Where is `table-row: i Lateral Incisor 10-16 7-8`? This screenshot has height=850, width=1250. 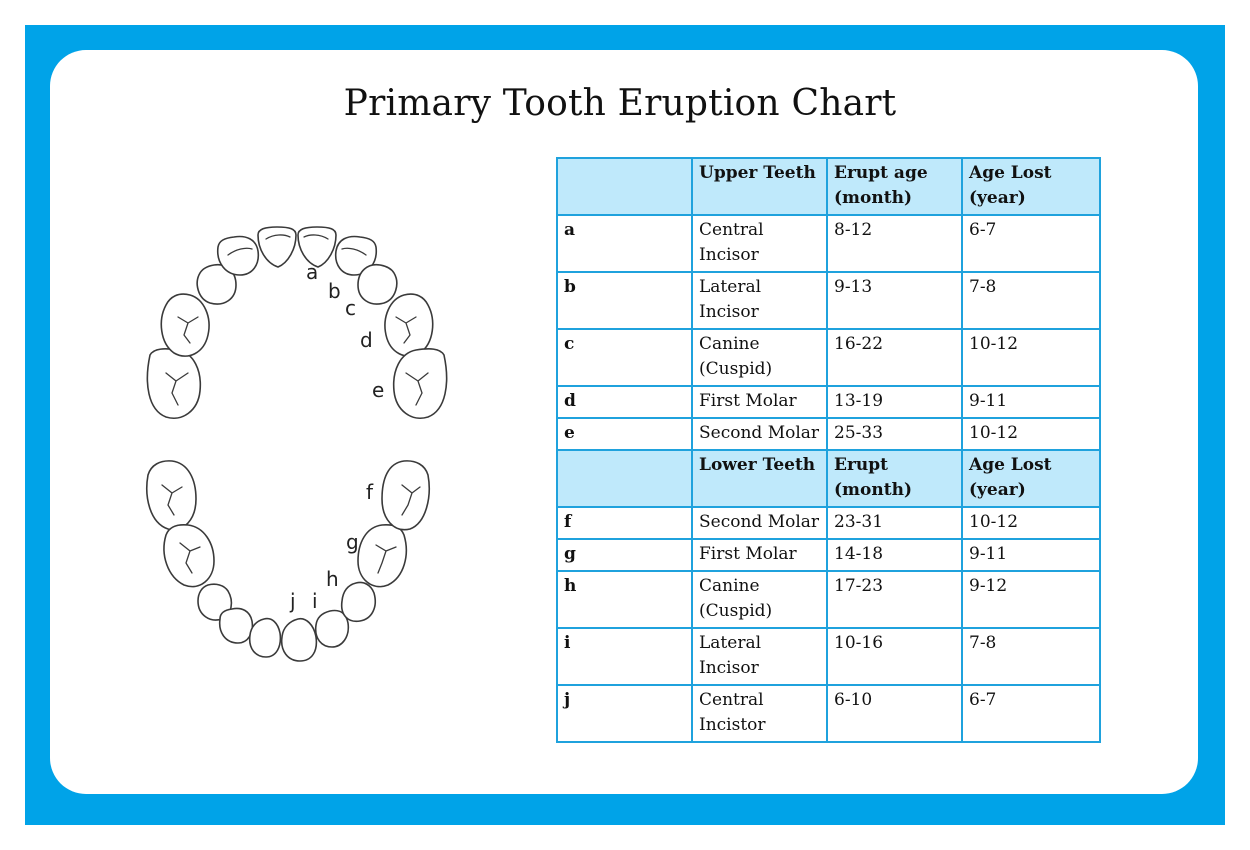 table-row: i Lateral Incisor 10-16 7-8 is located at coordinates (828, 656).